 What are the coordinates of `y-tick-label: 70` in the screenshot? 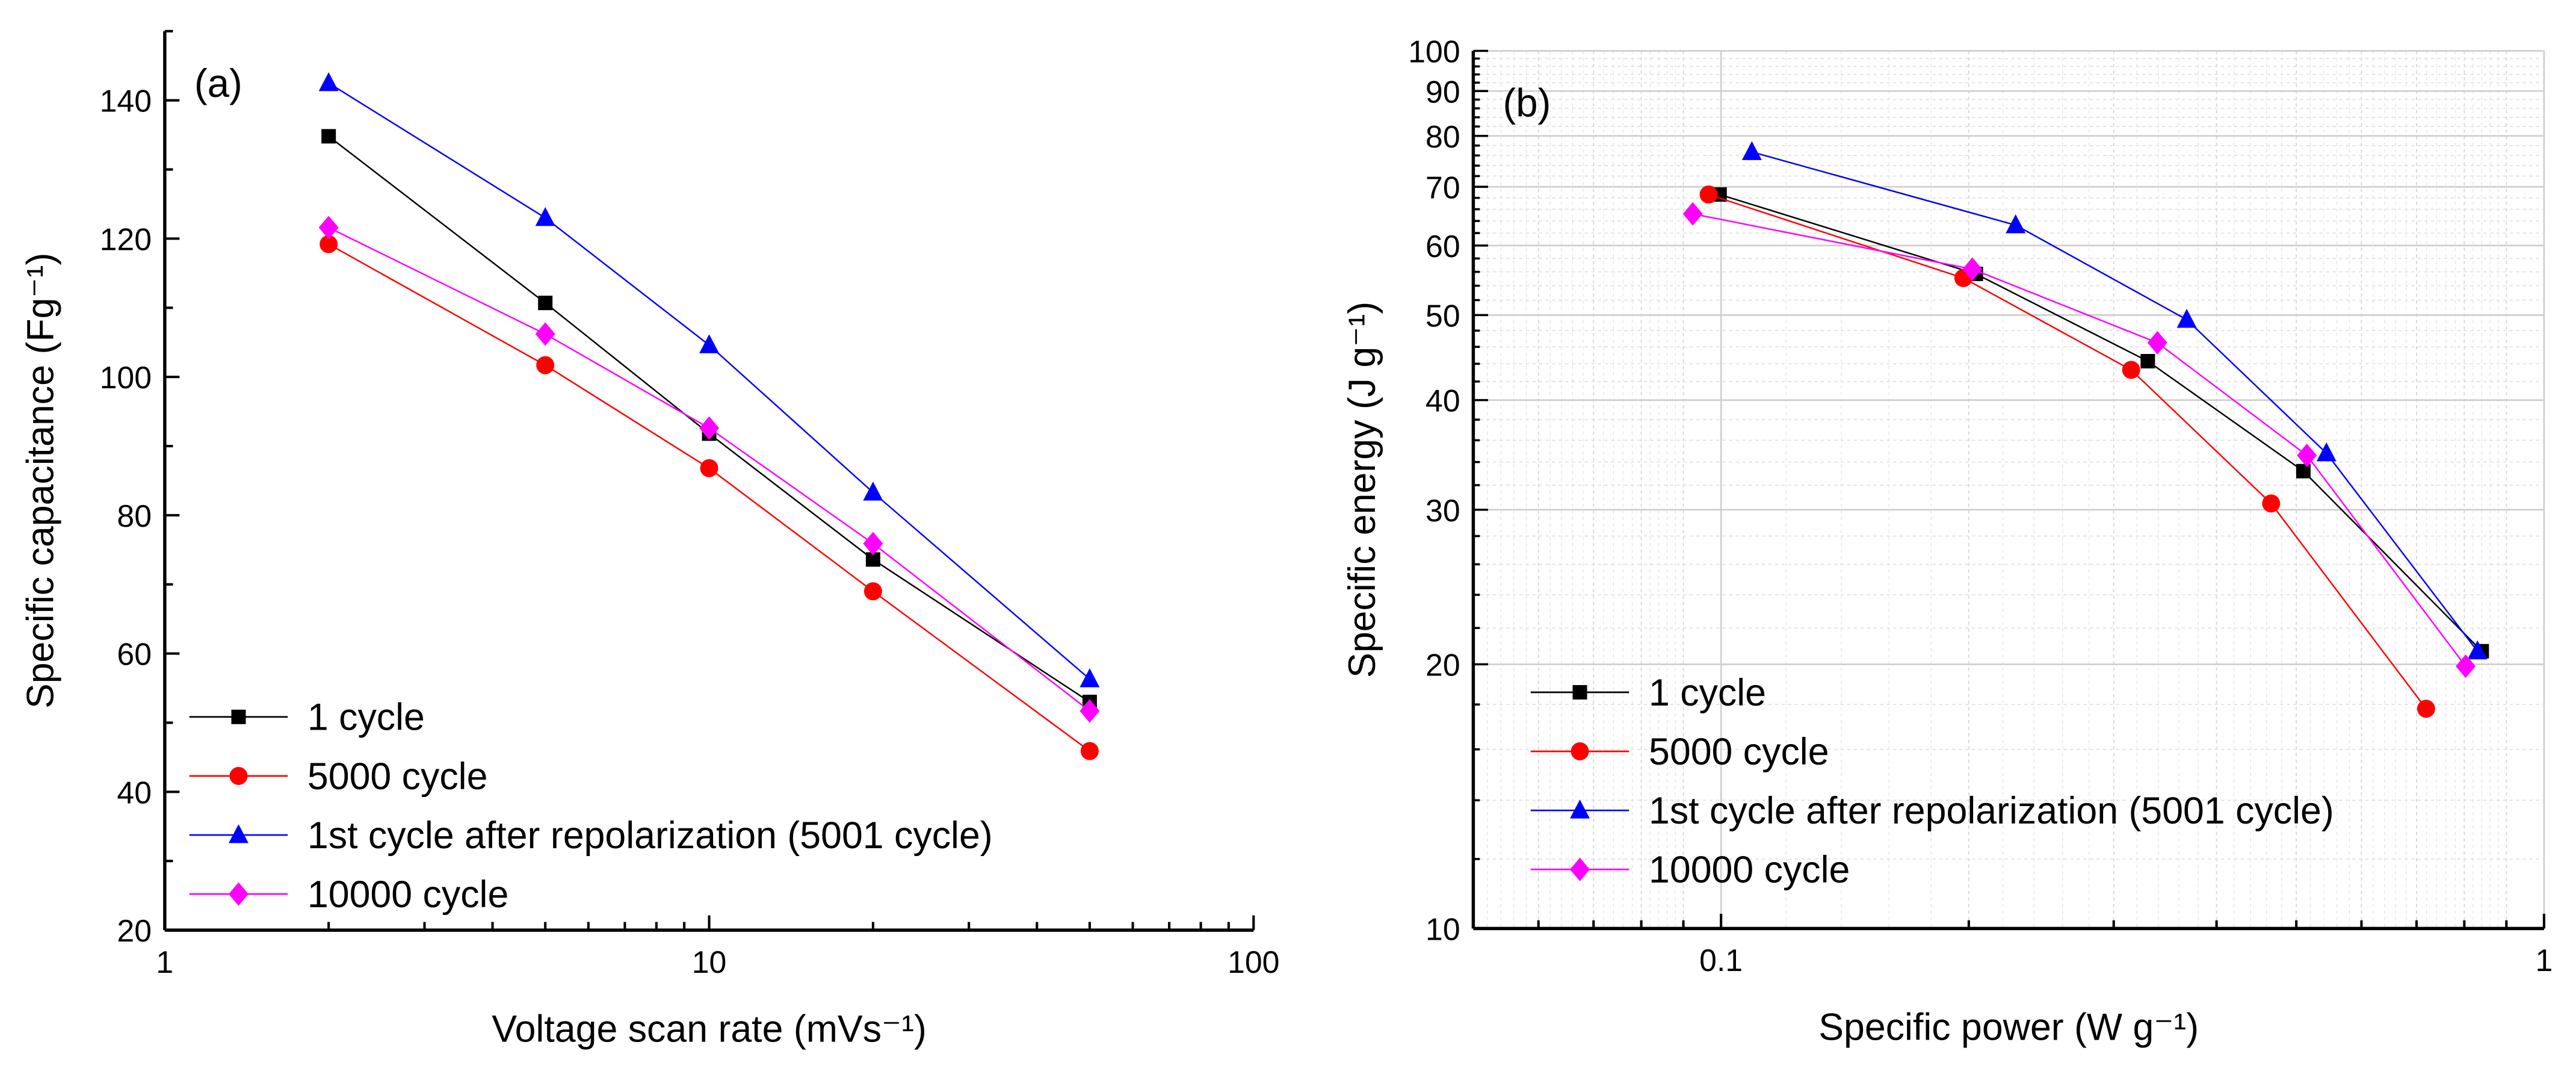 It's located at (1442, 188).